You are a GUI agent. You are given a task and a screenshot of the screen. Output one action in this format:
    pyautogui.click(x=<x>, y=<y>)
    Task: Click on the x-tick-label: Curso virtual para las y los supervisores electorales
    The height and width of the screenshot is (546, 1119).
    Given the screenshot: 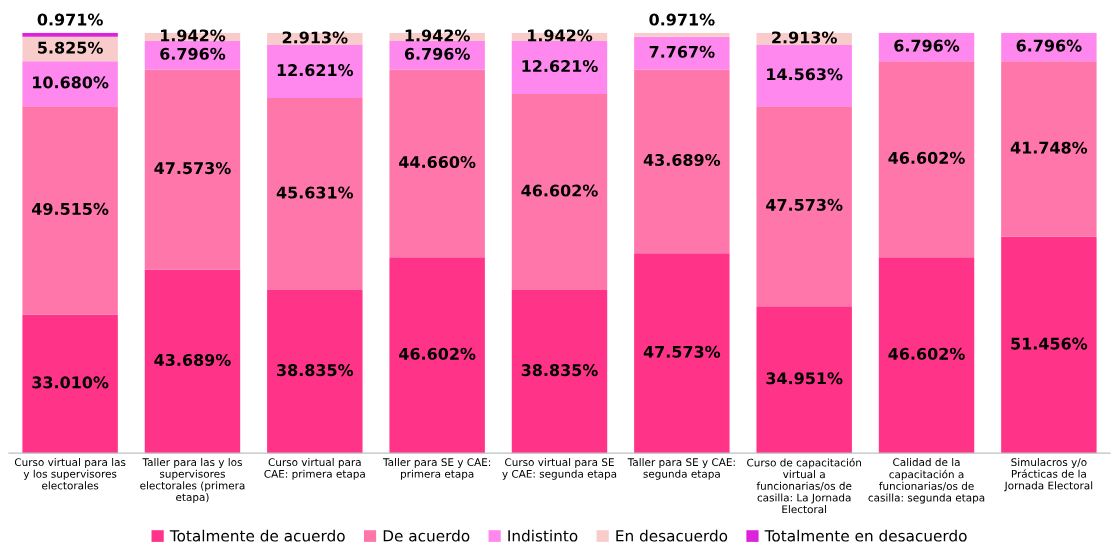 What is the action you would take?
    pyautogui.click(x=70, y=474)
    